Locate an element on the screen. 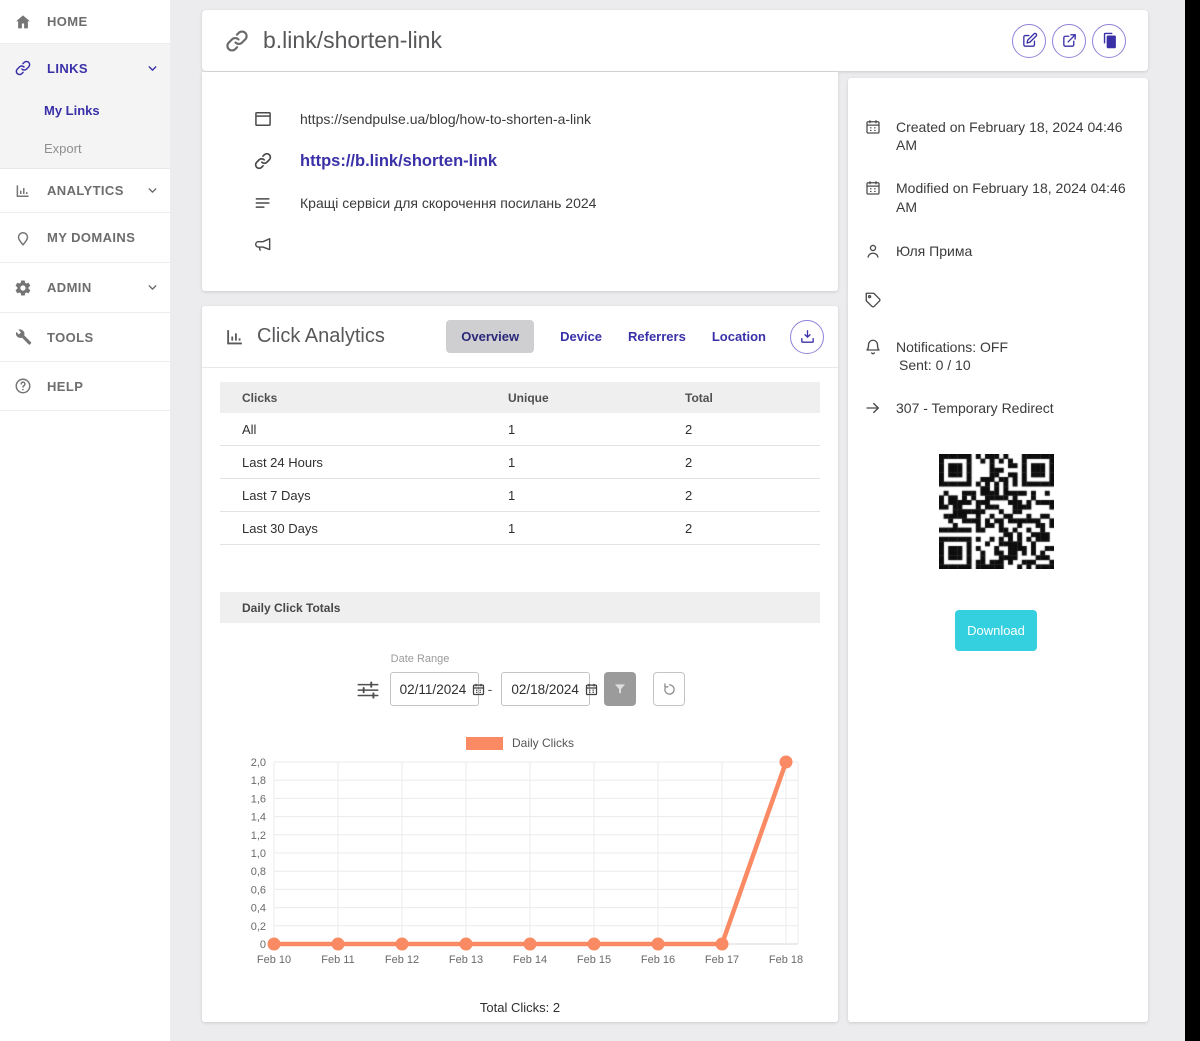  date-to-input: 02/18/2024 is located at coordinates (549, 689).